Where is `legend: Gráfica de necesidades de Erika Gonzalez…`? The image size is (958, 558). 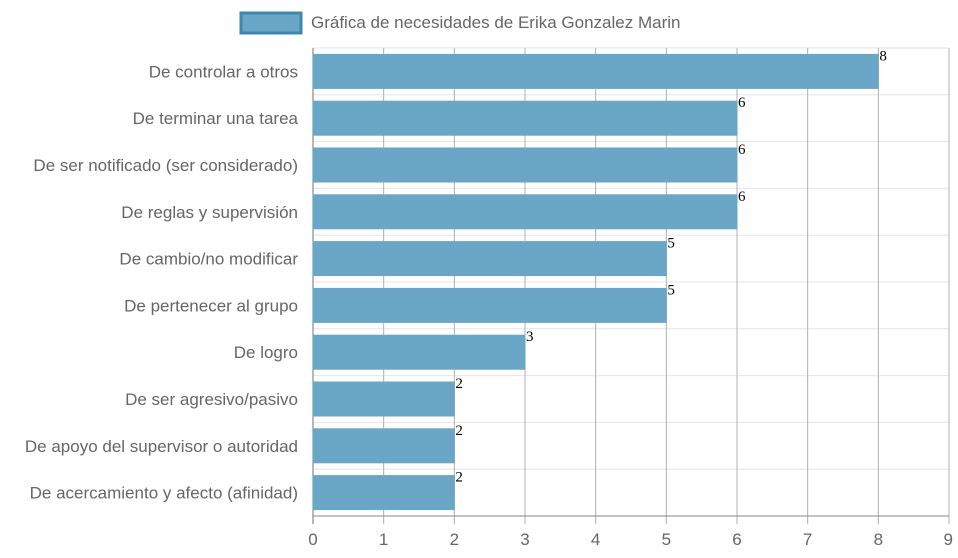
legend: Gráfica de necesidades de Erika Gonzalez… is located at coordinates (459, 23).